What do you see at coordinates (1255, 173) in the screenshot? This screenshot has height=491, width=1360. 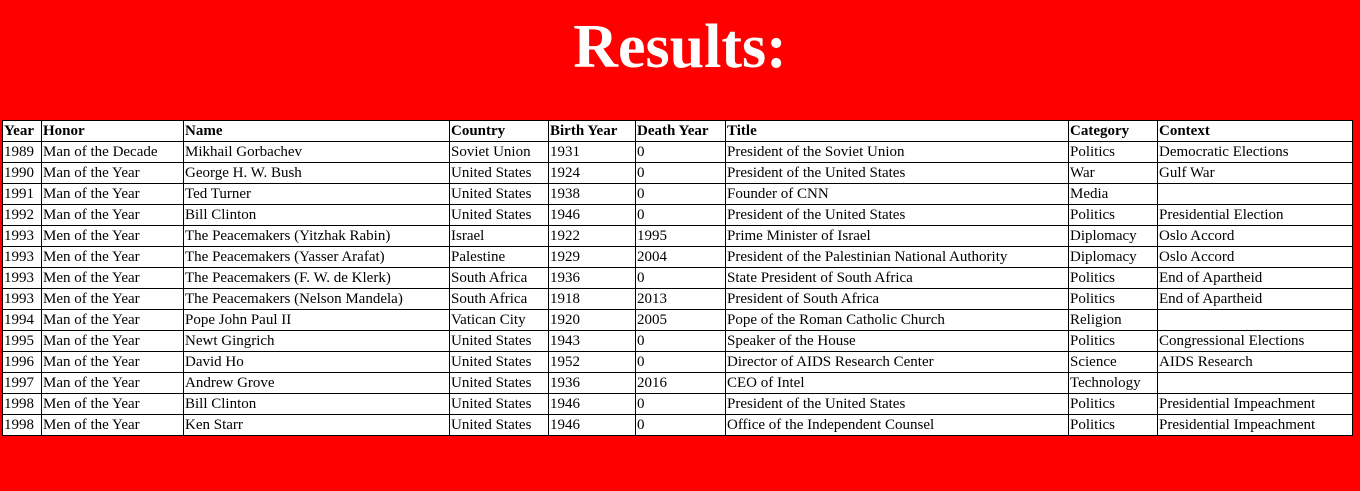 I see `table-cell-context: Gulf War` at bounding box center [1255, 173].